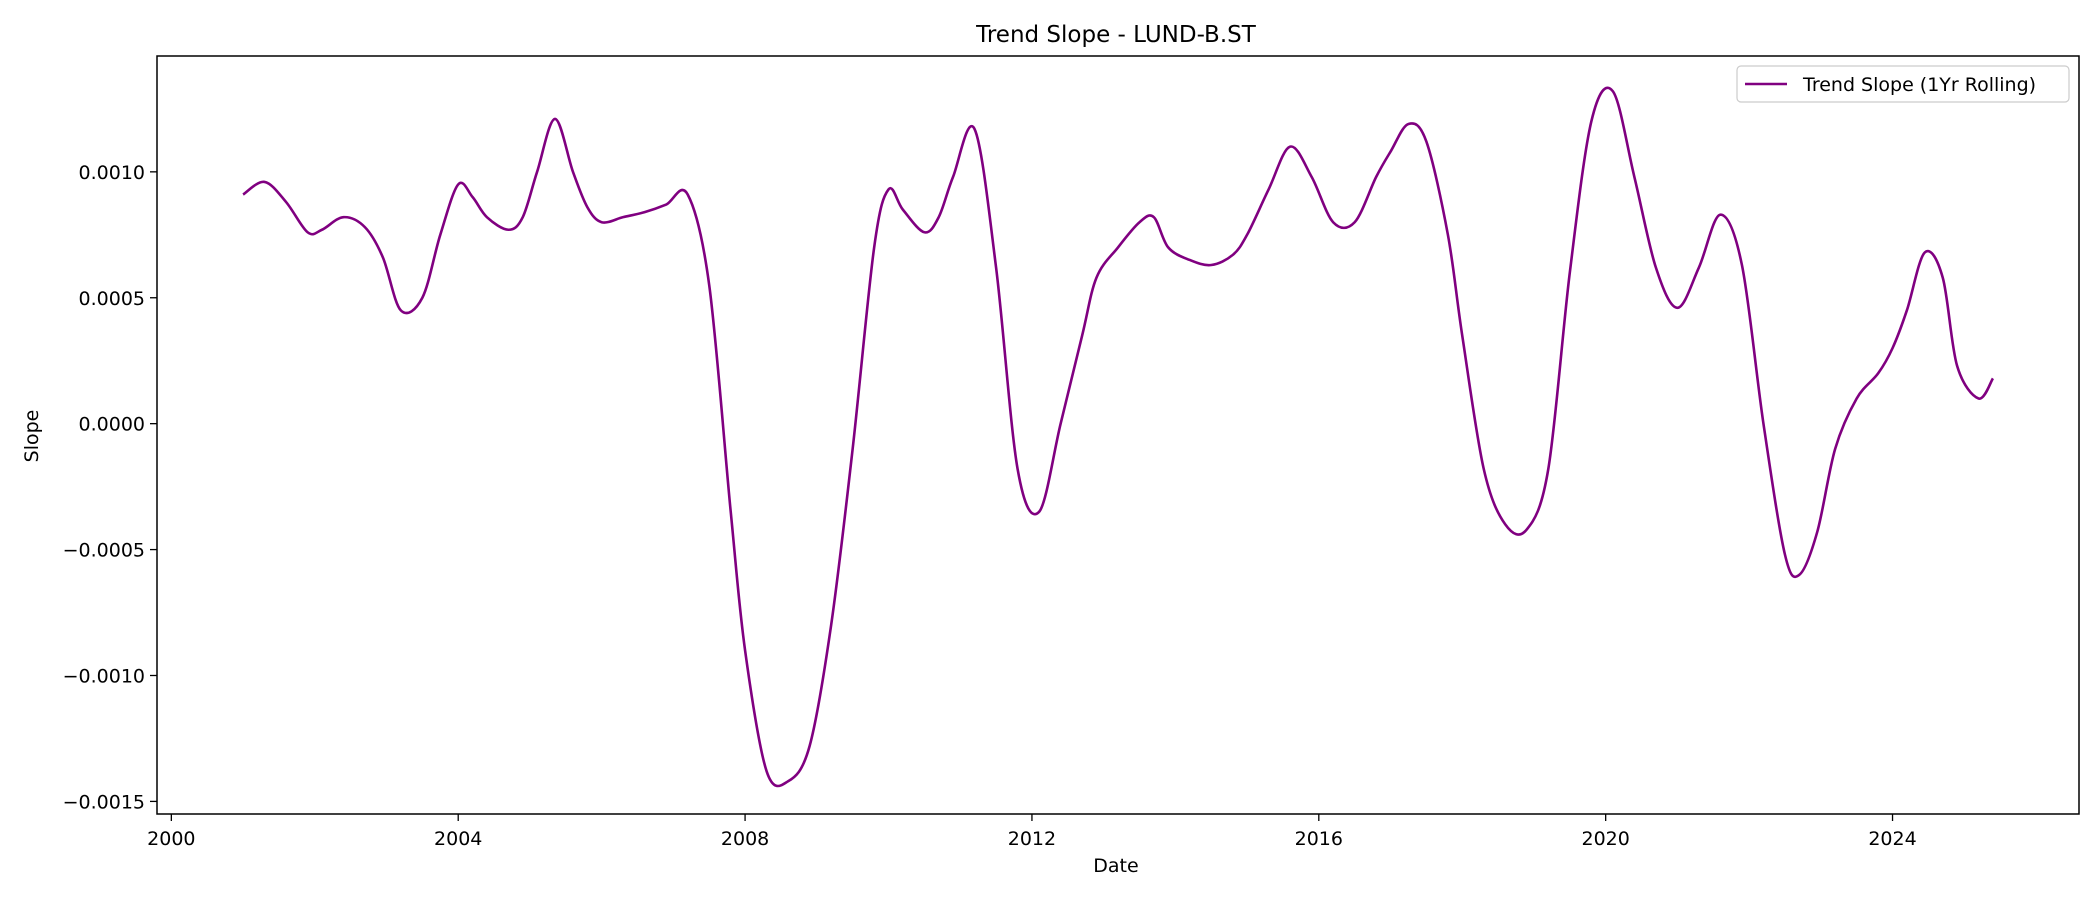 This screenshot has width=2100, height=900. I want to click on x-axis: 2000 2004 2008 2012 2016 2020 2024, so click(1032, 832).